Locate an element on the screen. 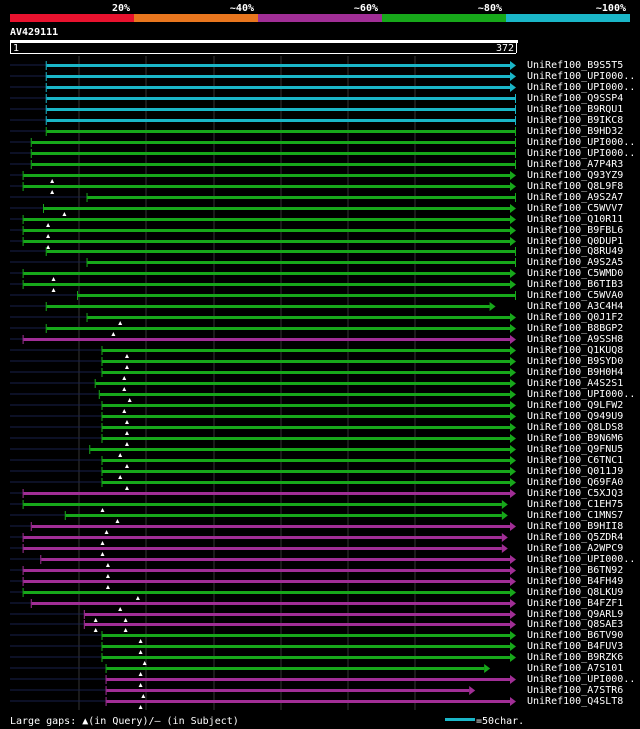  hit-label: UniRef100_C5WVV7 is located at coordinates (575, 208).